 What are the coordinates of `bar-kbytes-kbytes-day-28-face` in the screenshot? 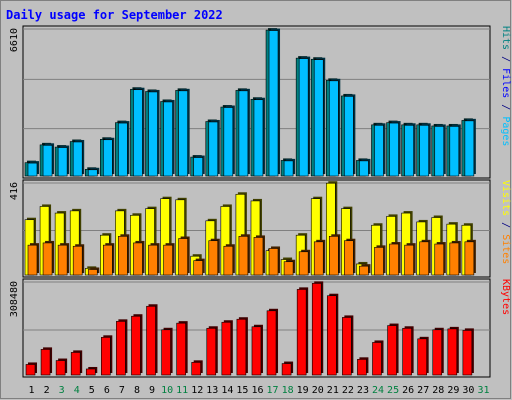 It's located at (437, 352).